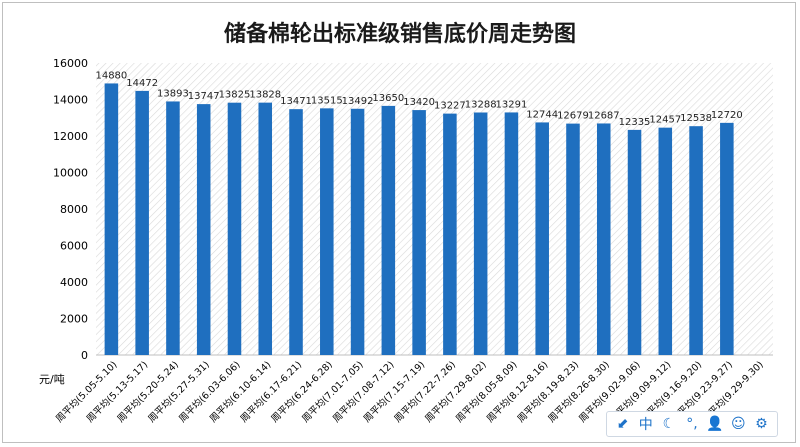 This screenshot has height=447, width=800. I want to click on ime-punctuation-icon: °,, so click(692, 424).